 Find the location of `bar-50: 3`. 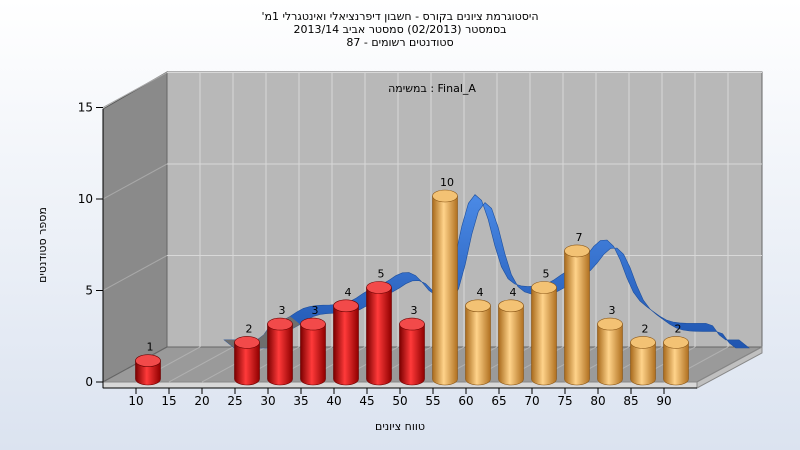

bar-50: 3 is located at coordinates (412, 345).